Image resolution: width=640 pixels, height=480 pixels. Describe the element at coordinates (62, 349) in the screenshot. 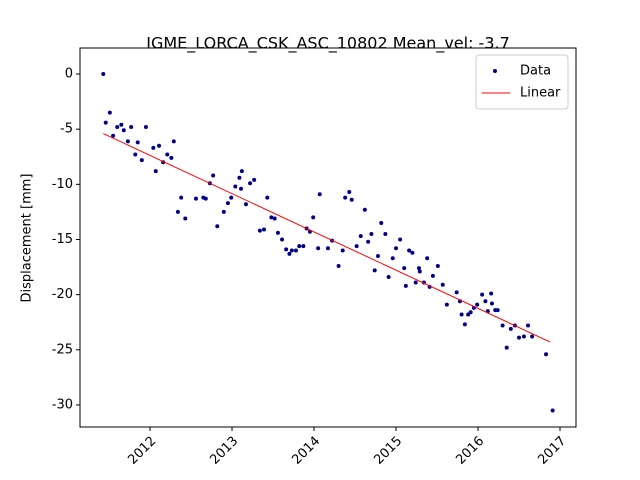

I see `y-tick-label: -25` at that location.